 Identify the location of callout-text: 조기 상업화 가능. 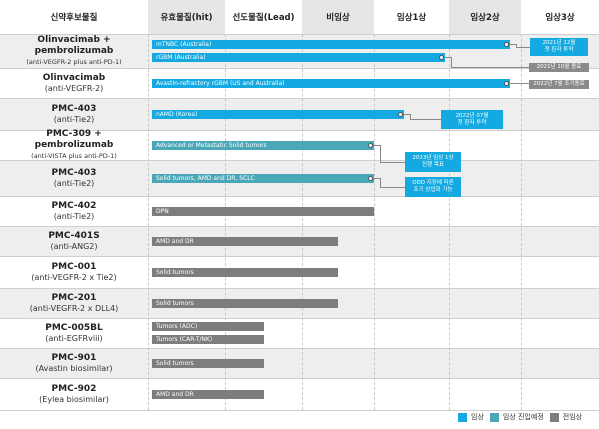
(433, 190).